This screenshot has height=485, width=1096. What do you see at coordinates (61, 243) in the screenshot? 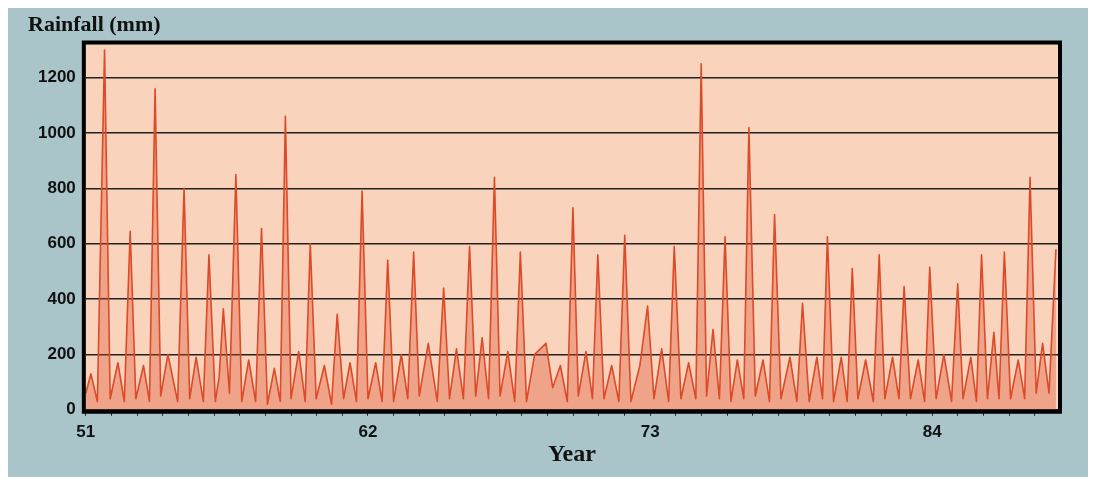
I see `y-tick-label: 600` at bounding box center [61, 243].